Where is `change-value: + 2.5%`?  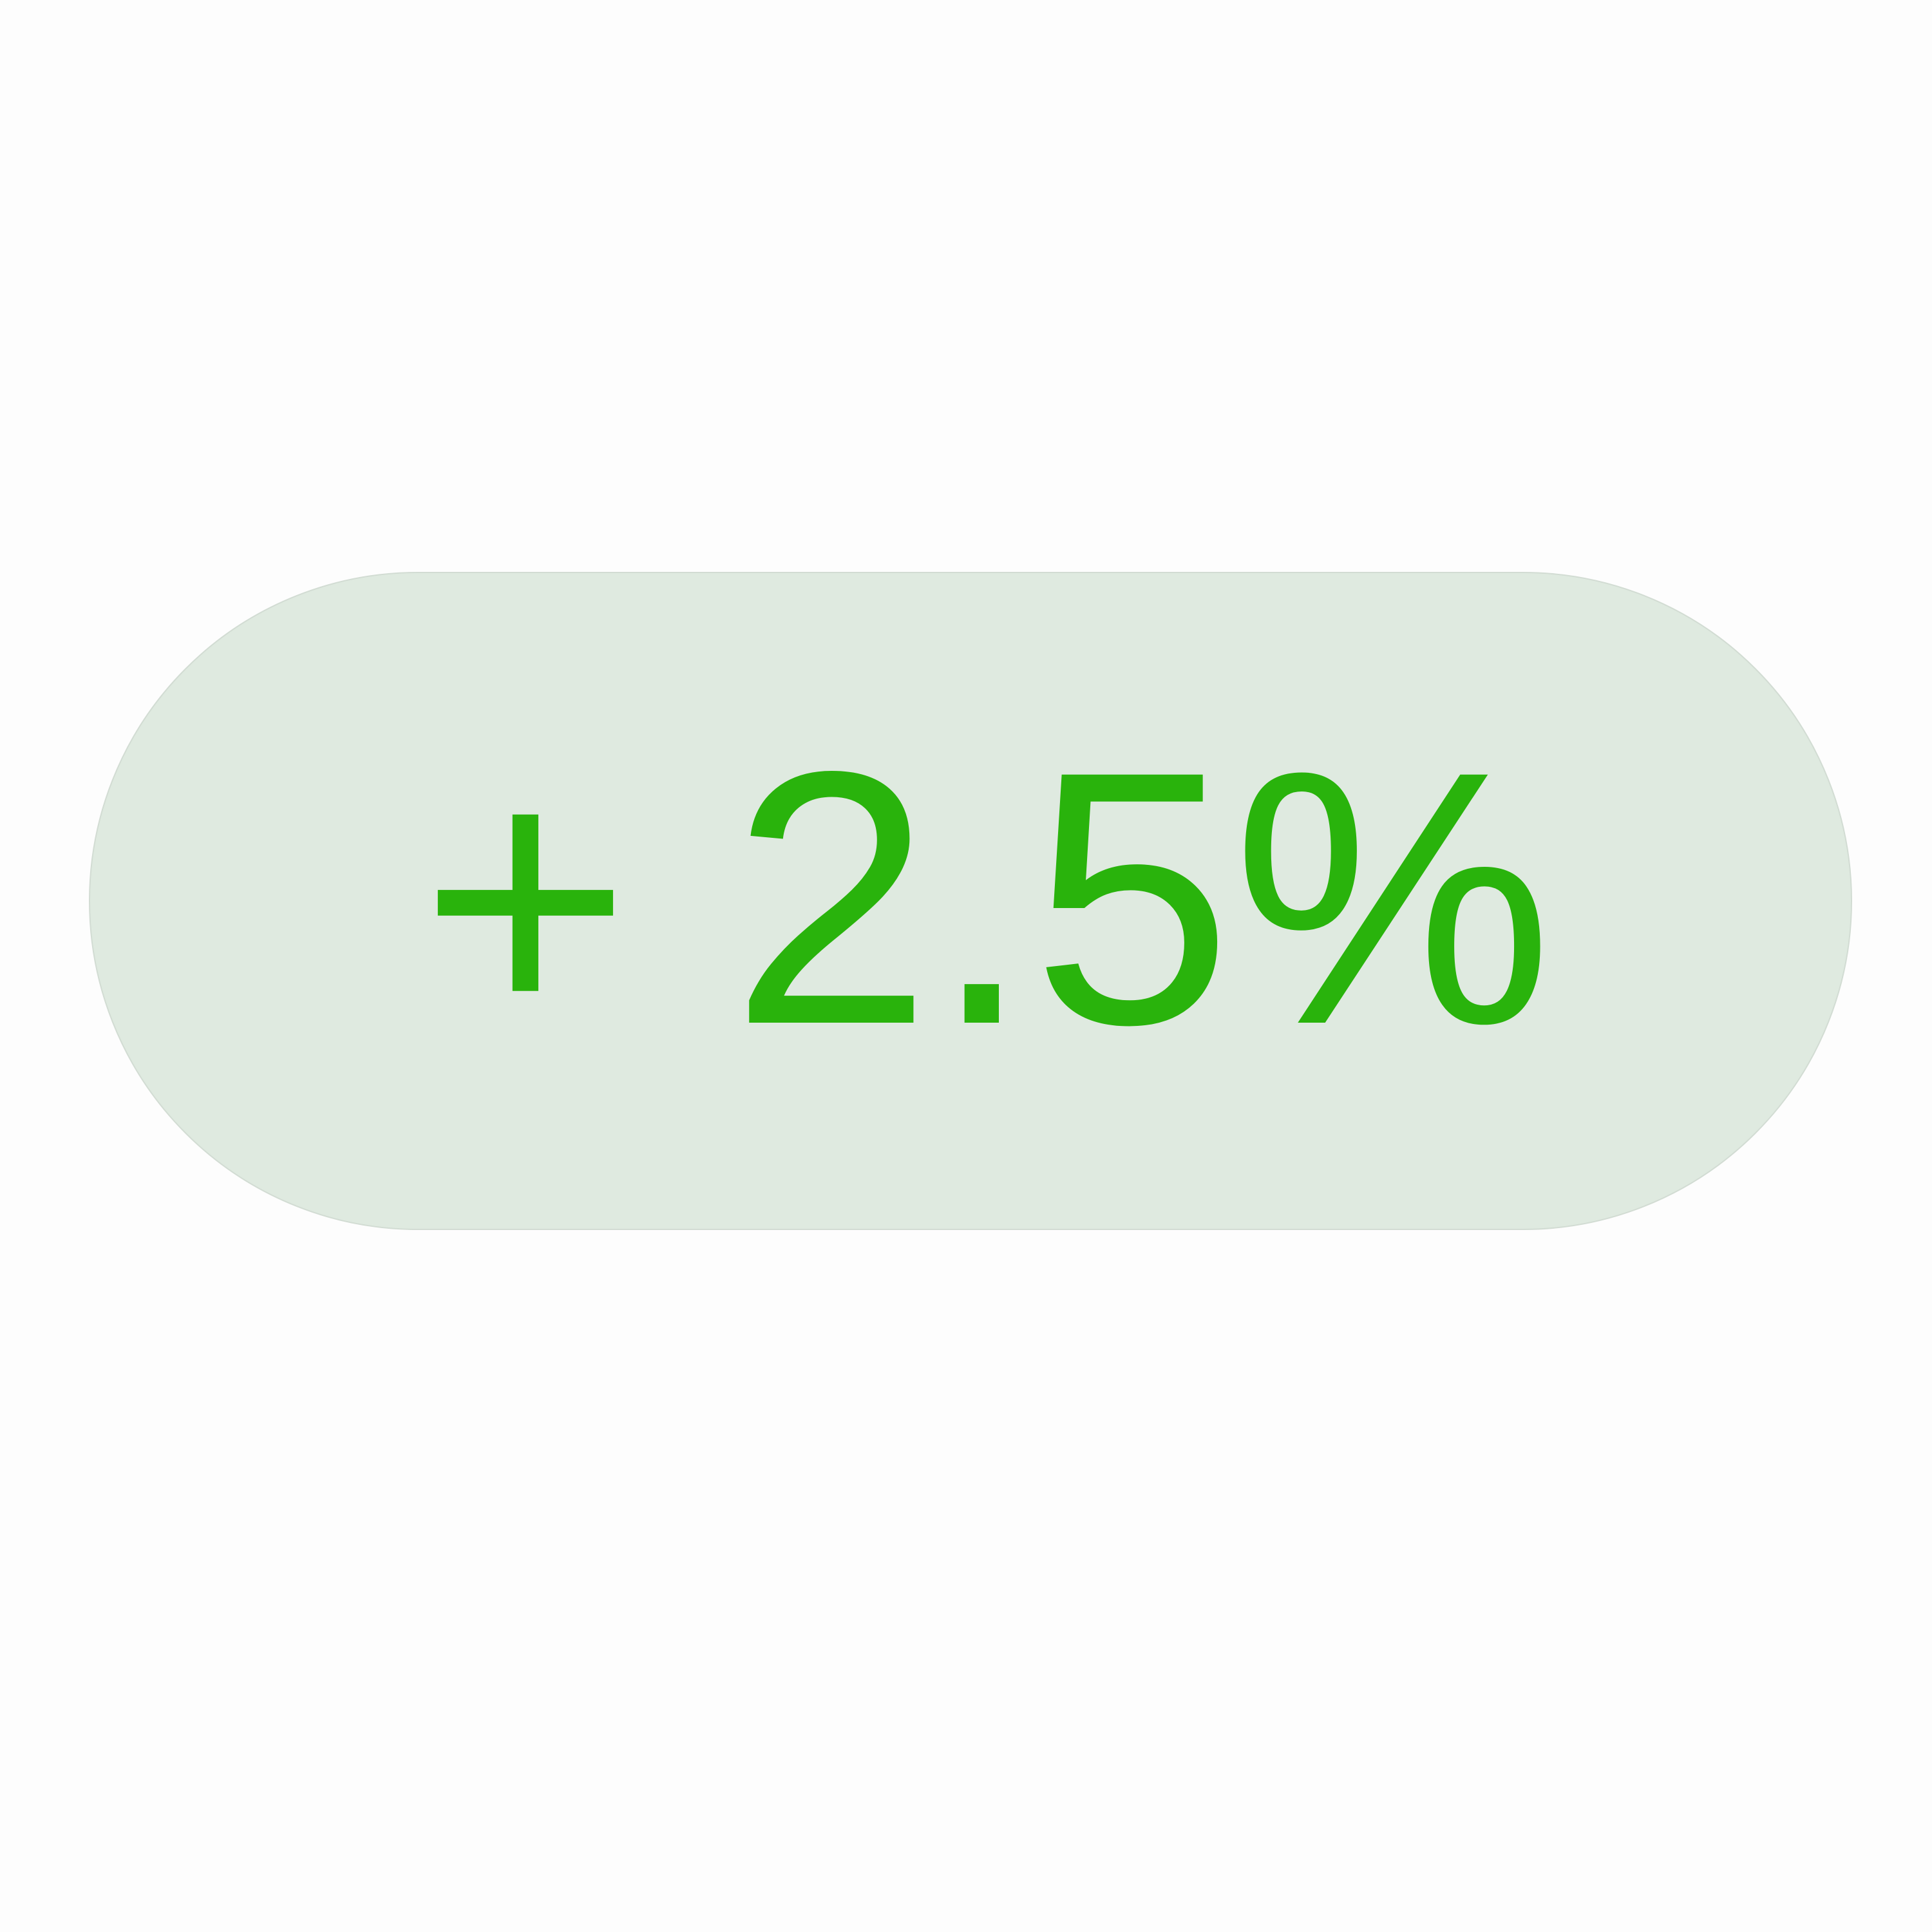
change-value: + 2.5% is located at coordinates (986, 898).